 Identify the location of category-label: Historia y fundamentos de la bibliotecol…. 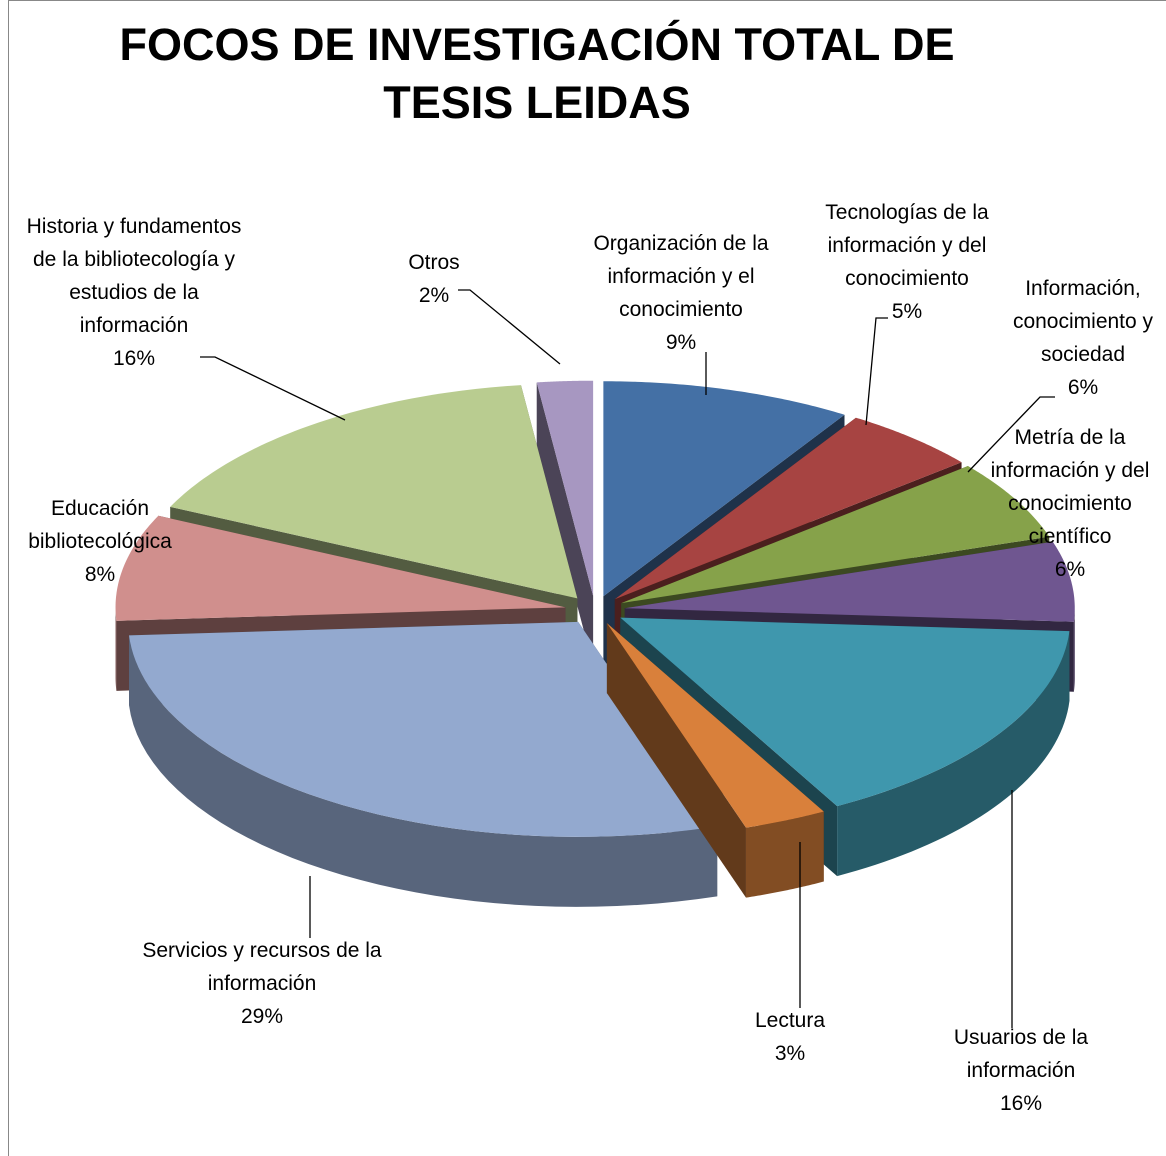
(134, 276).